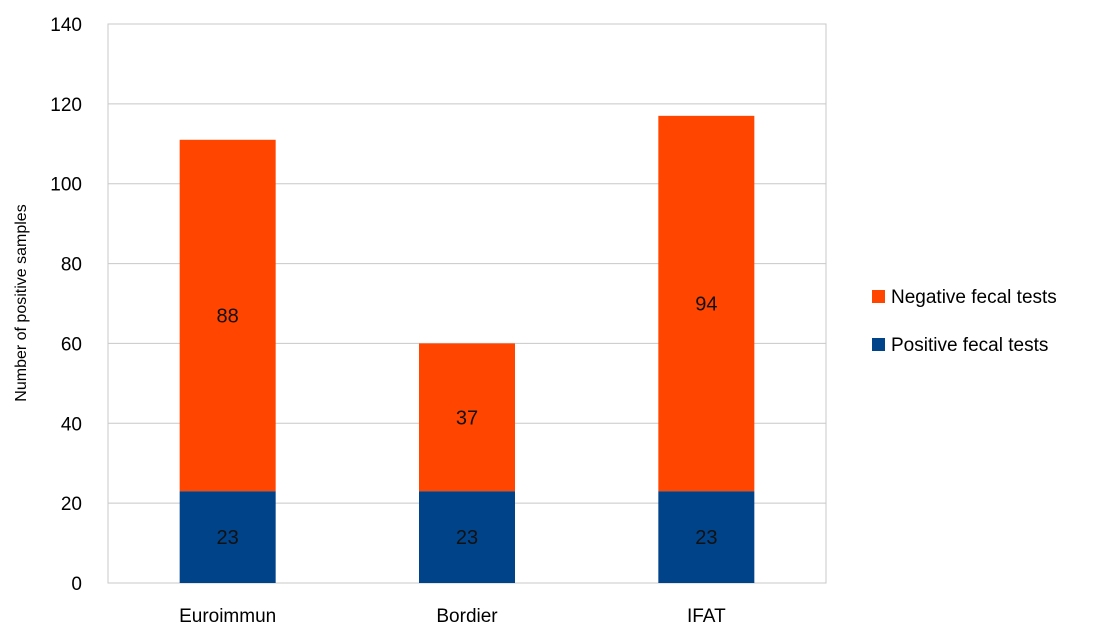 The height and width of the screenshot is (628, 1107). I want to click on x-category-label: IFAT, so click(706, 616).